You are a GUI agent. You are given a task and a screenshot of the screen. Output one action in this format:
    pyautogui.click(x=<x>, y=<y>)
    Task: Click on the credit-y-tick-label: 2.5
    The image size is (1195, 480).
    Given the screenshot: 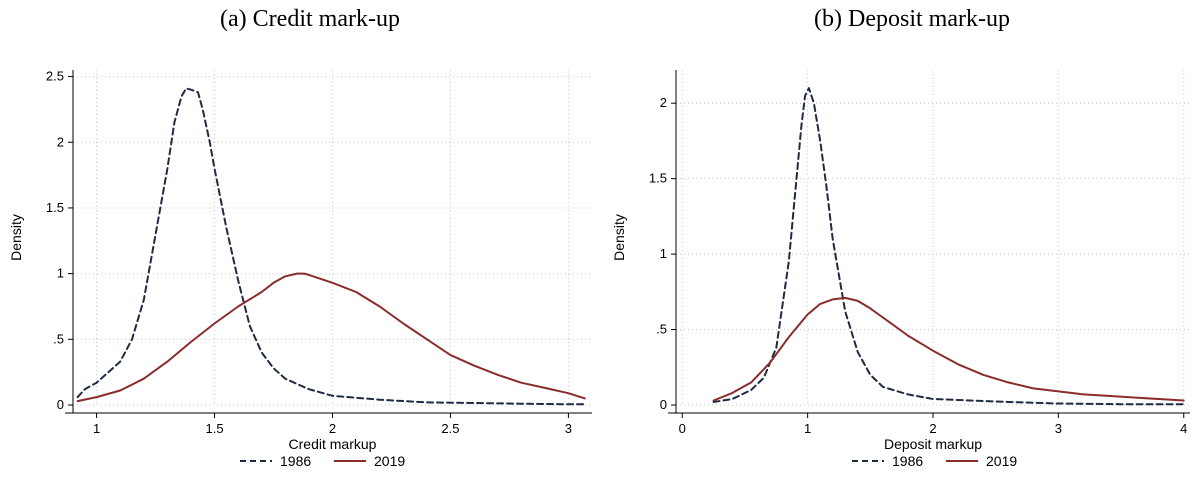 What is the action you would take?
    pyautogui.click(x=55, y=76)
    